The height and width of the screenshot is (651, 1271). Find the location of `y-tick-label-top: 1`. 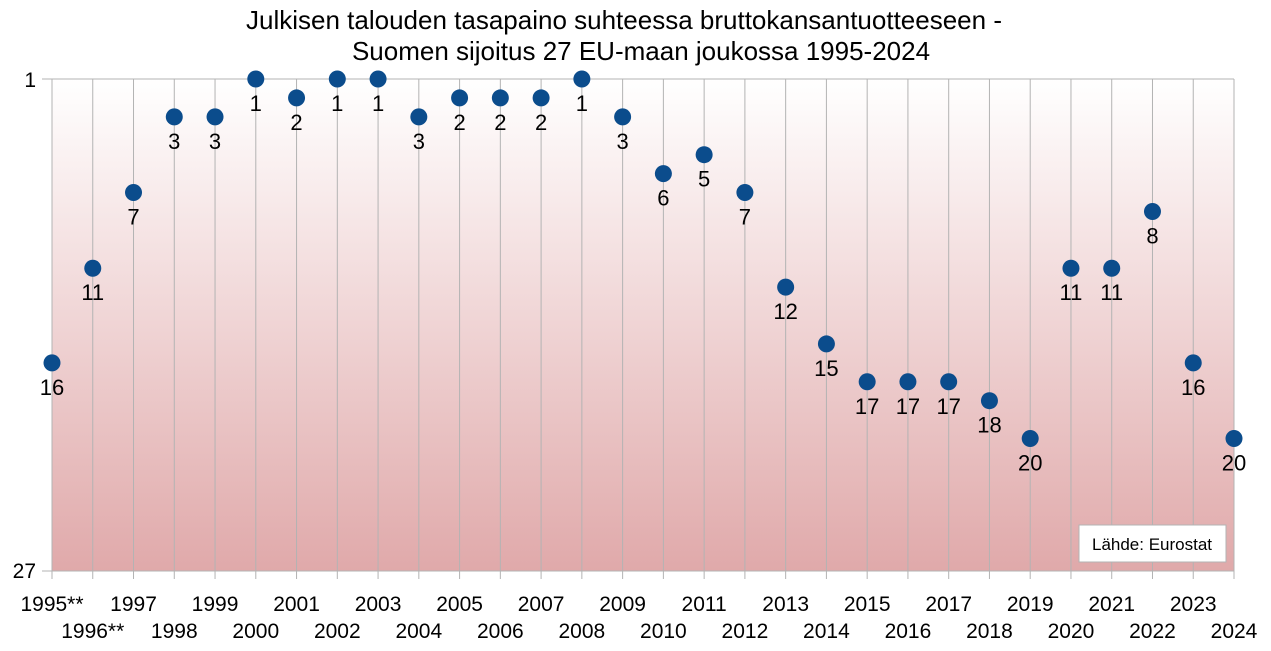

y-tick-label-top: 1 is located at coordinates (30, 80).